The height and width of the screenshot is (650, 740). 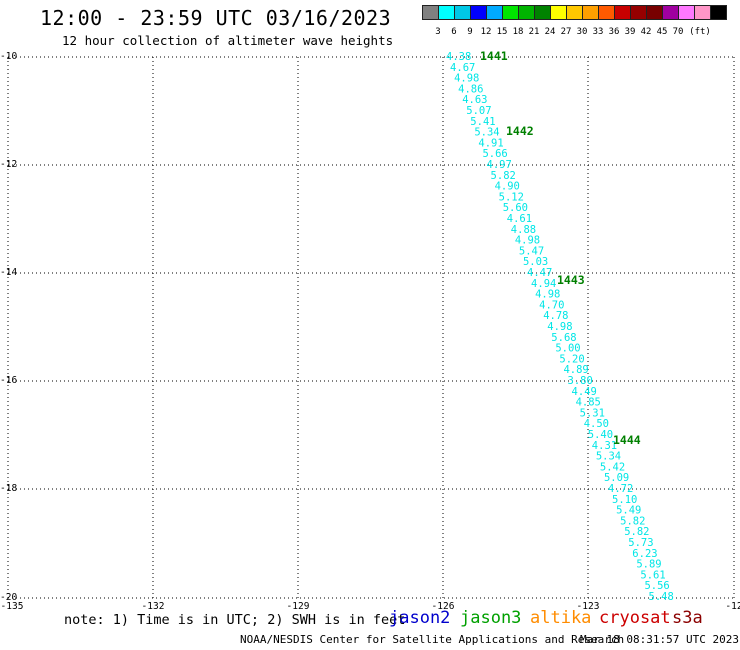 I want to click on lat-tick-label: -16, so click(x=9, y=380).